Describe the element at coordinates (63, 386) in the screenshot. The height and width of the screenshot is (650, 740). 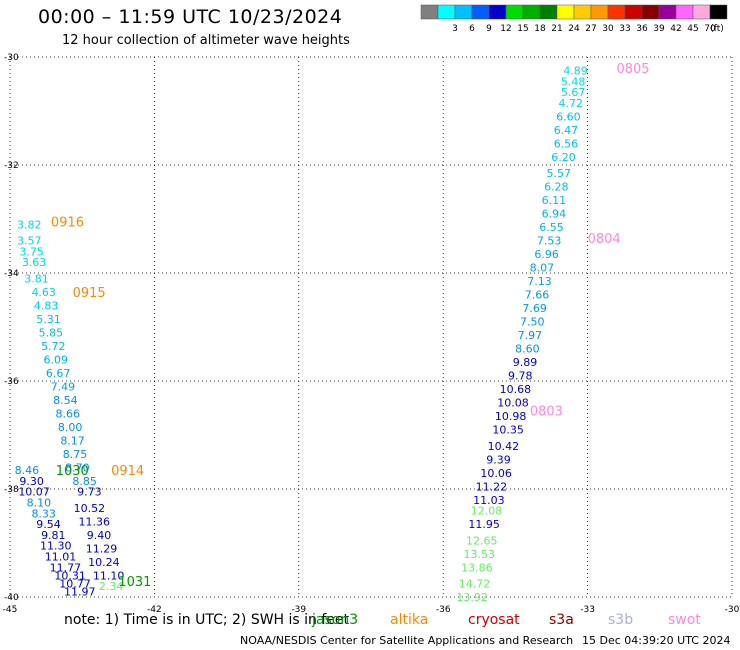
I see `wave-height-value: 7.49` at that location.